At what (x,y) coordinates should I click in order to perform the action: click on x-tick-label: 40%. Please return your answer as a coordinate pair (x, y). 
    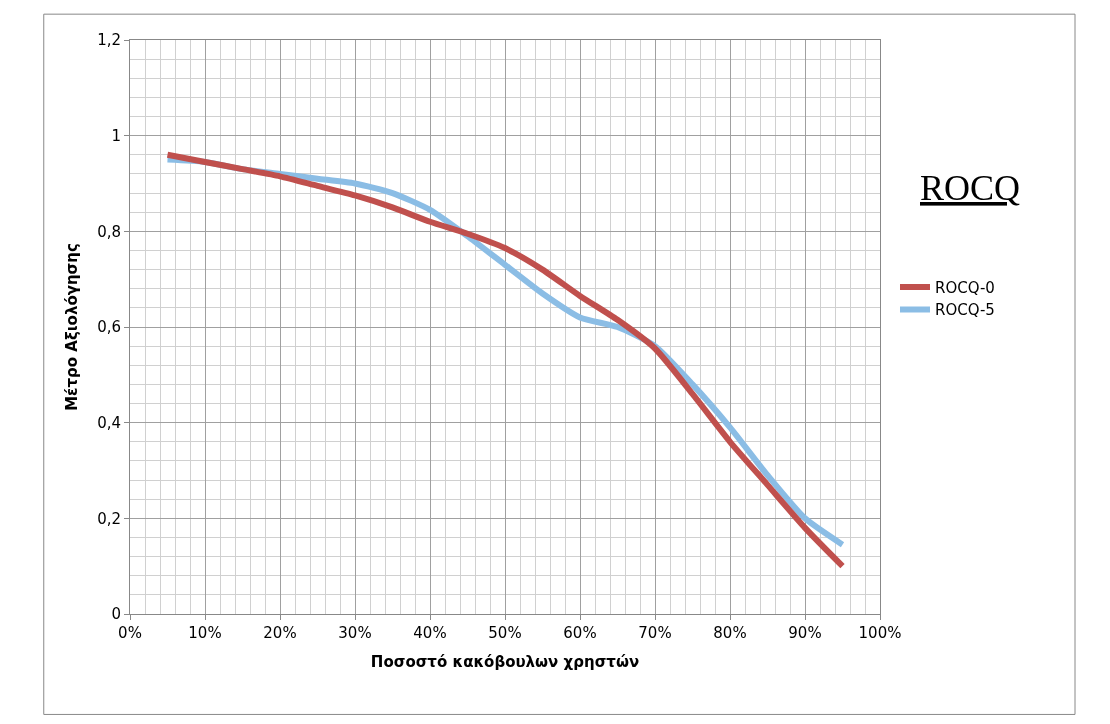
    Looking at the image, I should click on (430, 633).